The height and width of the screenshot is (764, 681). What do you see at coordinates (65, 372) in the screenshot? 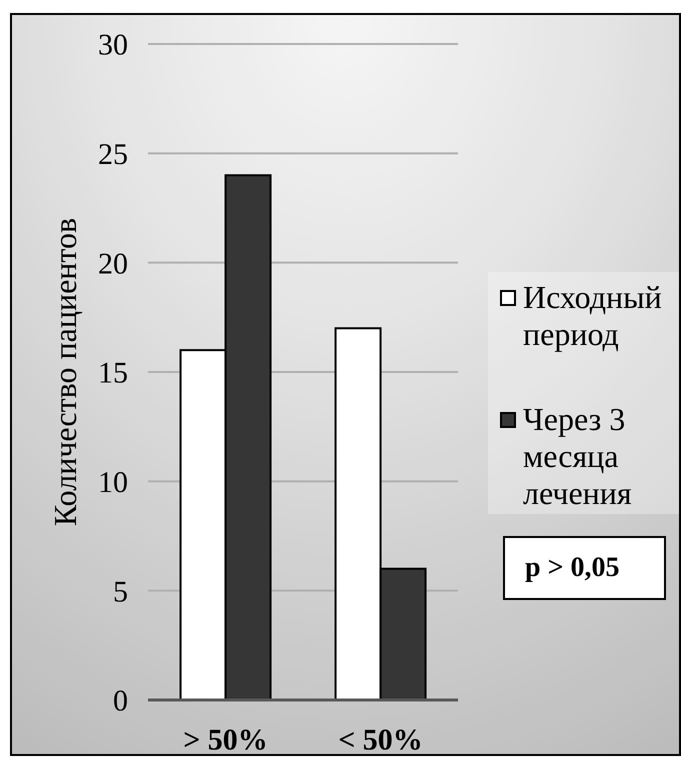
I see `y-axis-title: Количество пациентов` at bounding box center [65, 372].